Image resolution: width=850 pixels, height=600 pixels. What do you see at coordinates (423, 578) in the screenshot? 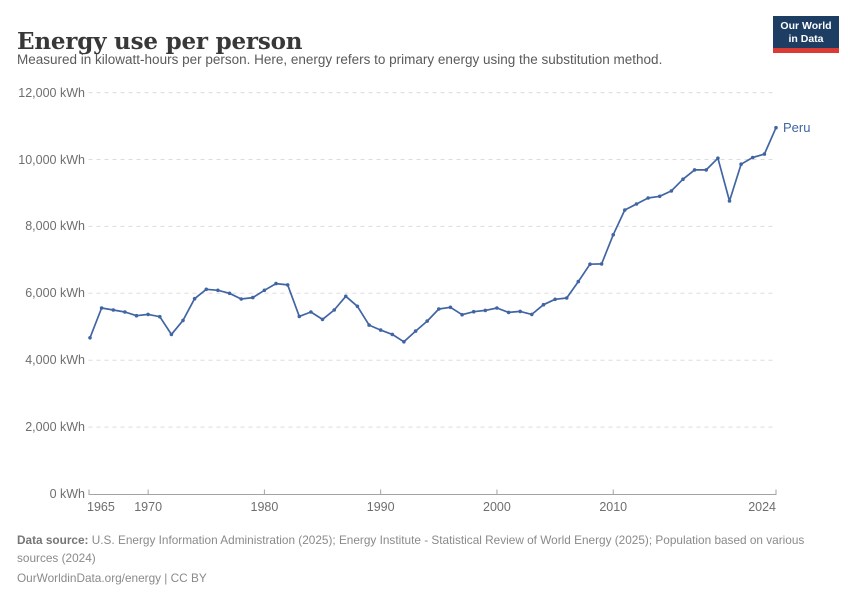
I see `license-line: OurWorldinData.org/energy | CC BY` at bounding box center [423, 578].